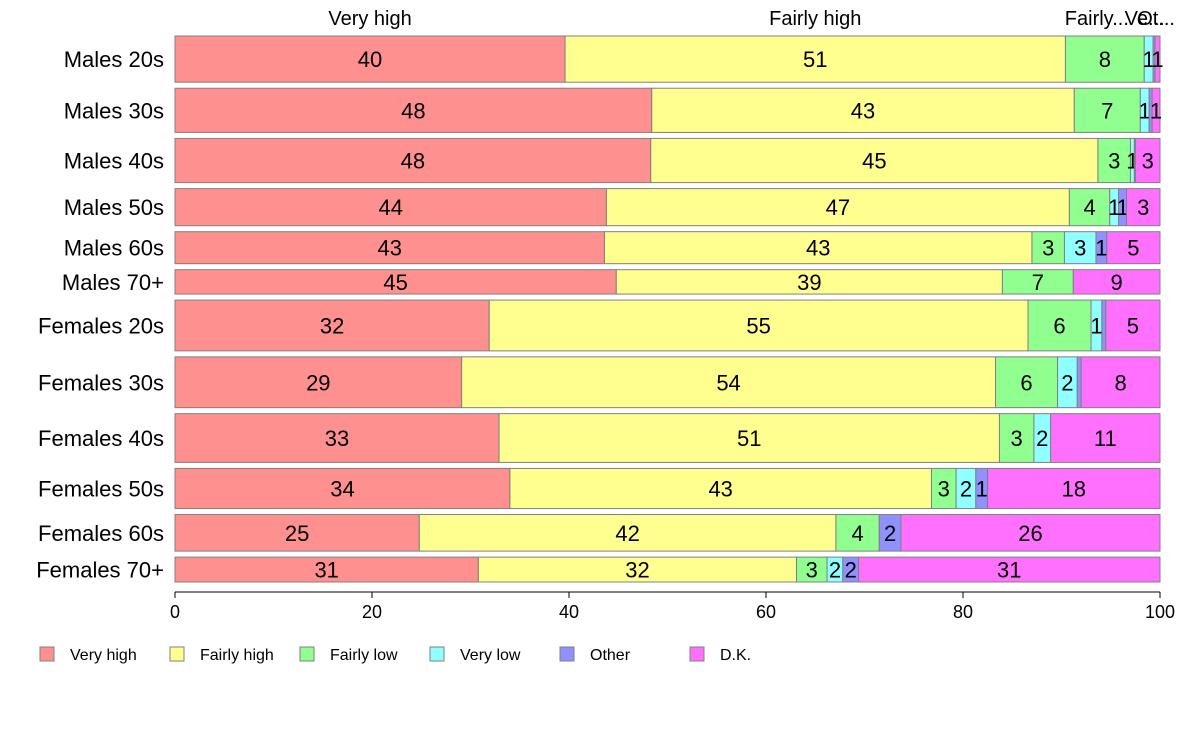 This screenshot has width=1188, height=736. I want to click on data-label: 9, so click(1117, 282).